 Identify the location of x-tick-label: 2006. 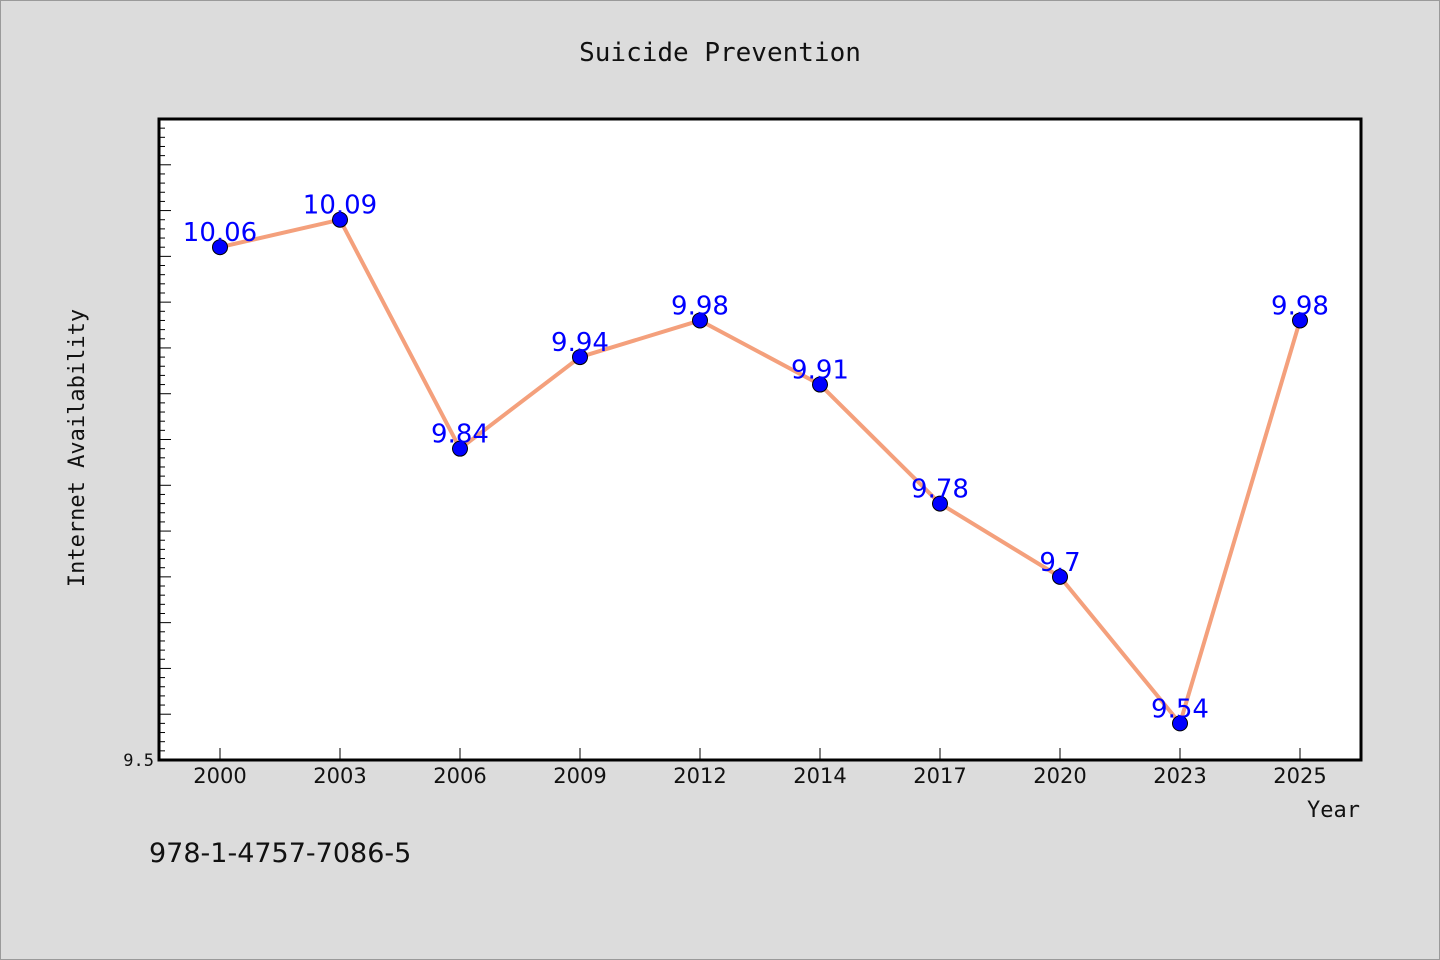
(459, 776).